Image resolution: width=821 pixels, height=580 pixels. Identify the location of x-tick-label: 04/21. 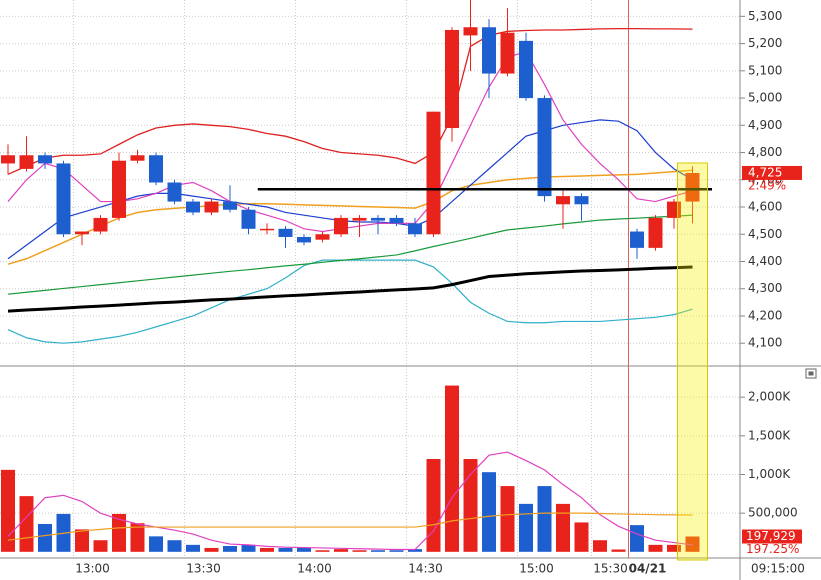
(648, 569).